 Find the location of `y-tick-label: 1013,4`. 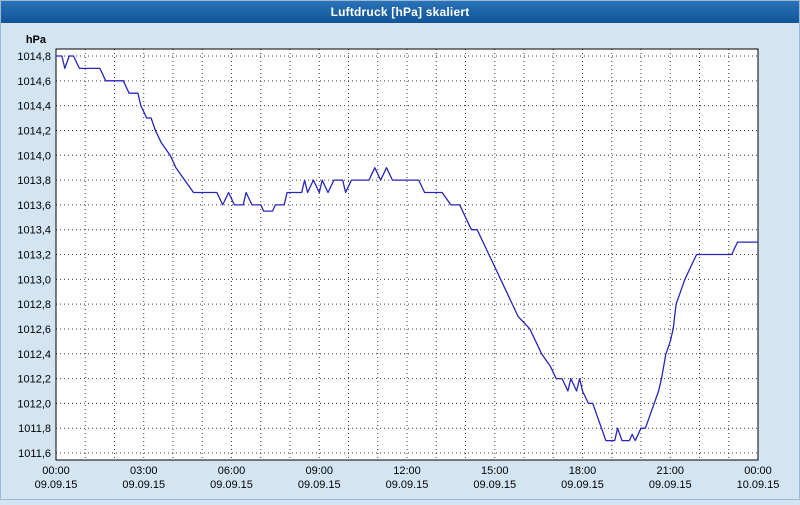

y-tick-label: 1013,4 is located at coordinates (34, 231).